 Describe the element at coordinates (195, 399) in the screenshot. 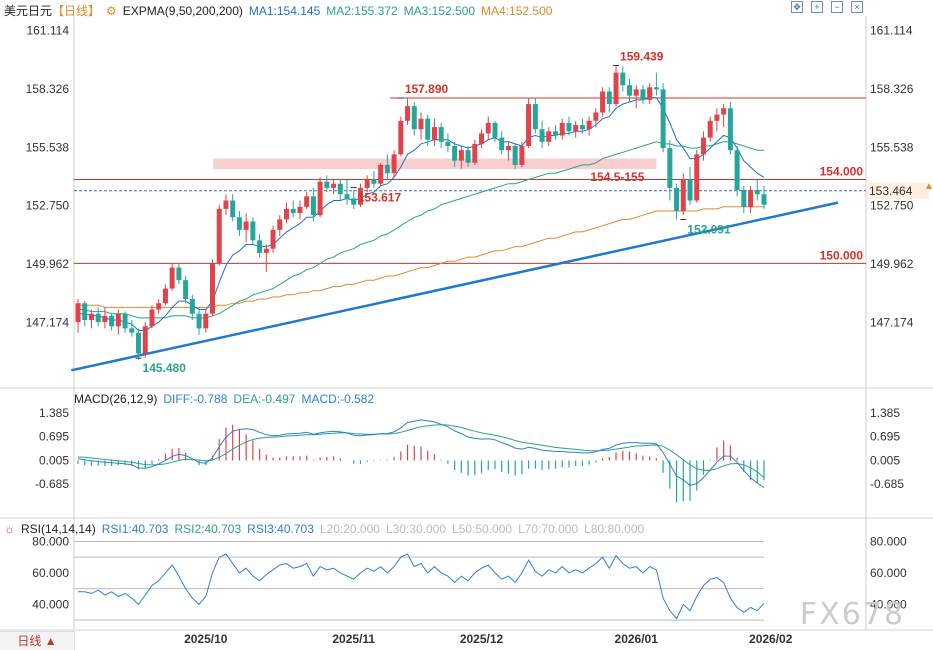

I see `macd-diff: DIFF:-0.788` at that location.